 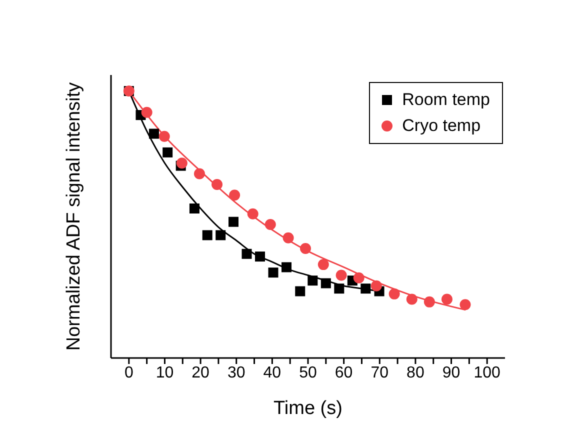 I want to click on x-tick-label: 0, so click(x=129, y=373).